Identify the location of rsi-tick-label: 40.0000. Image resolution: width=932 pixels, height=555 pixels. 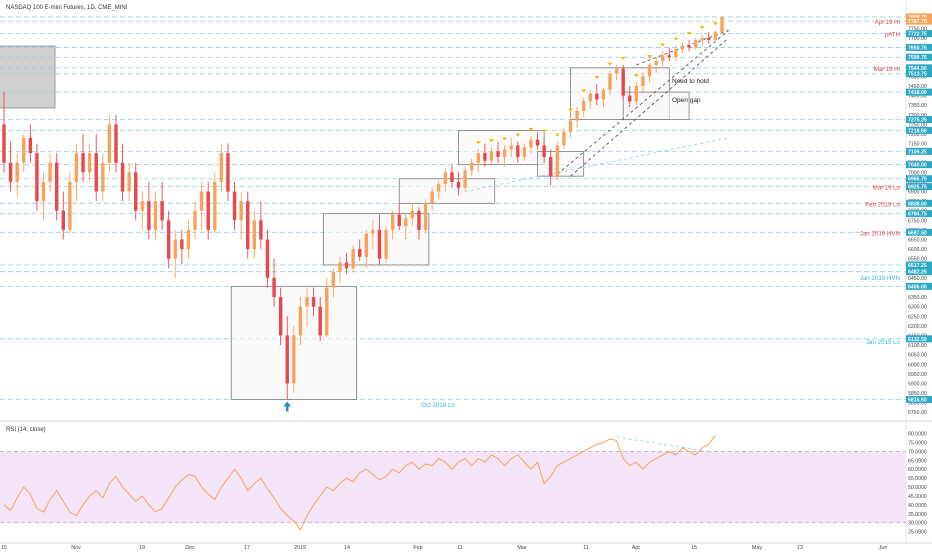
(917, 506).